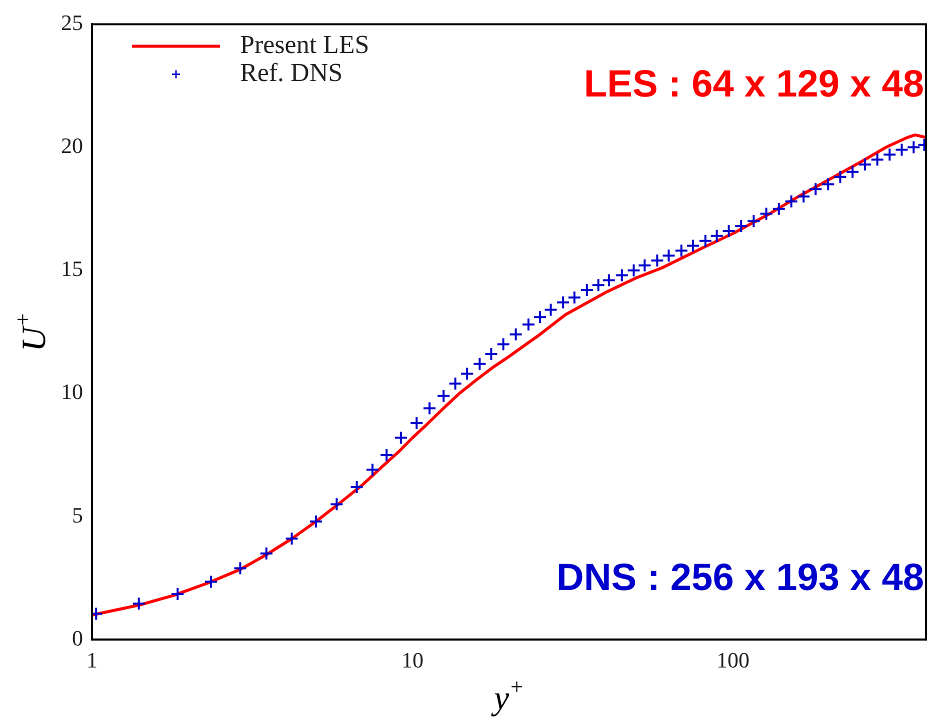  I want to click on y-axis-title: U+, so click(31, 332).